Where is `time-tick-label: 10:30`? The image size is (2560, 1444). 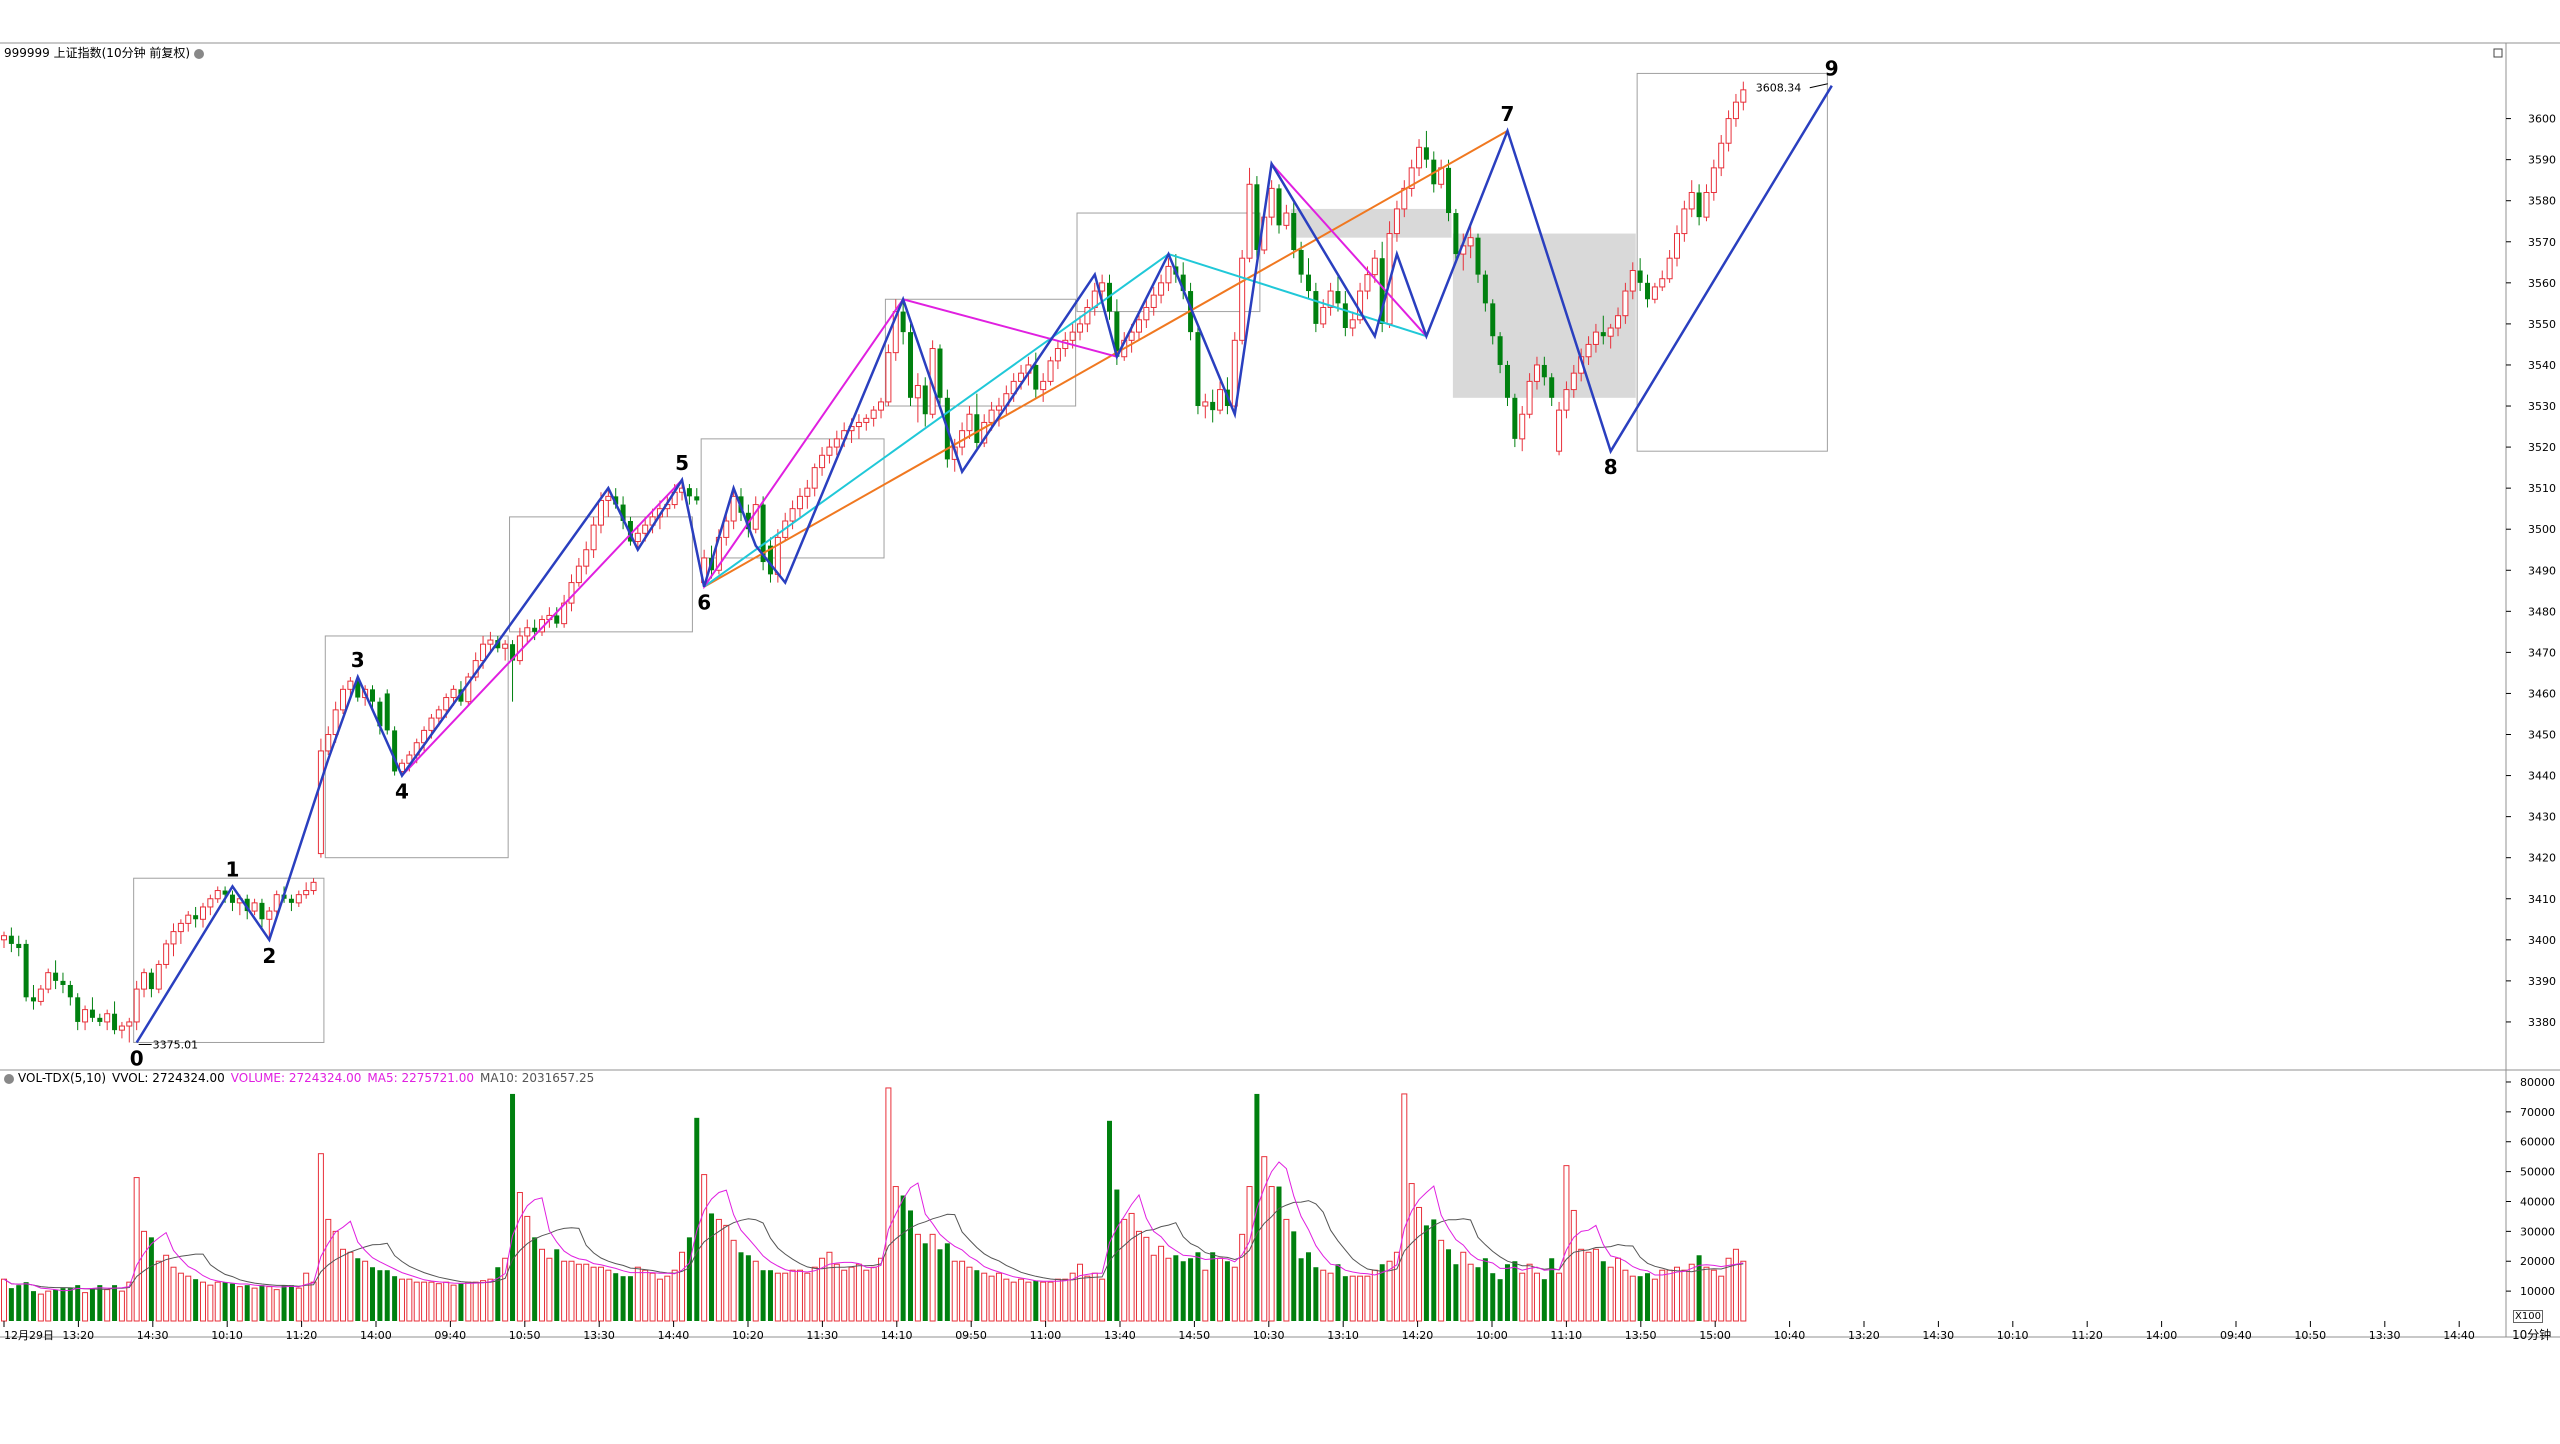
time-tick-label: 10:30 is located at coordinates (1269, 1335).